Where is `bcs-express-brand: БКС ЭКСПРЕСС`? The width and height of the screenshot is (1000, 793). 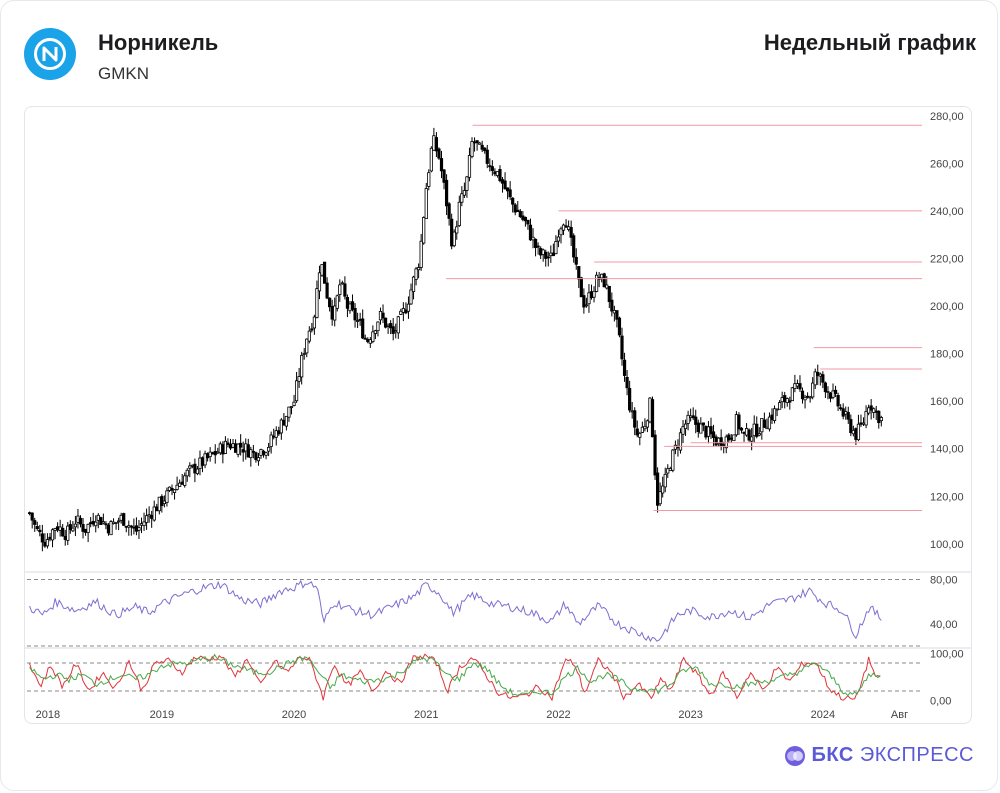 bcs-express-brand: БКС ЭКСПРЕСС is located at coordinates (879, 755).